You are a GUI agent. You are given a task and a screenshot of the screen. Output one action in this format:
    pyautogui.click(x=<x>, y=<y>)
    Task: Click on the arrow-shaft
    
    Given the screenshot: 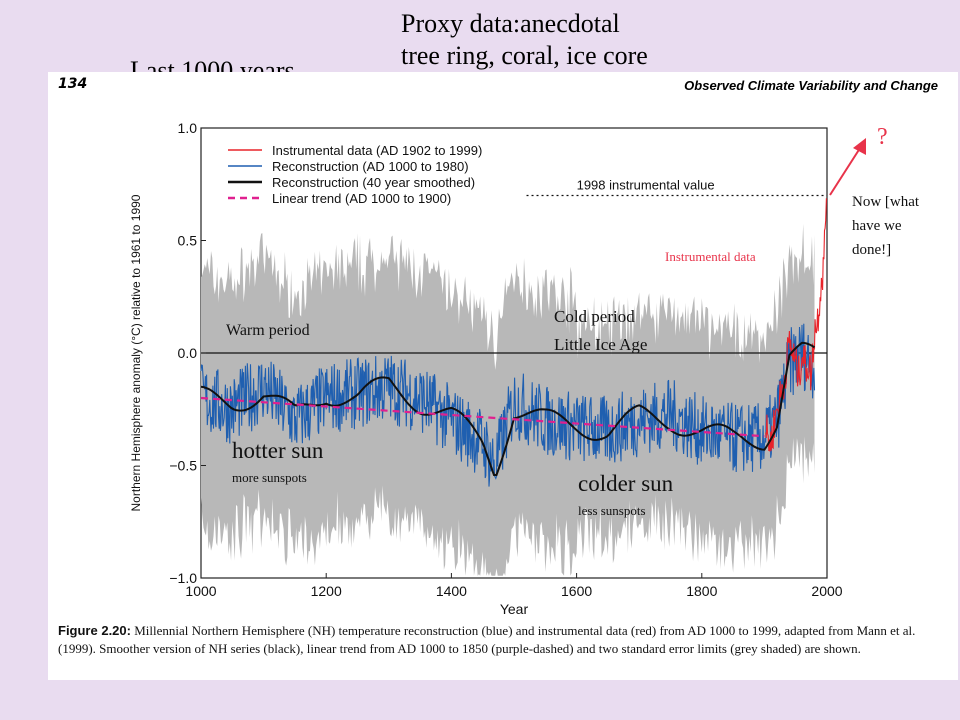 What is the action you would take?
    pyautogui.click(x=846, y=170)
    